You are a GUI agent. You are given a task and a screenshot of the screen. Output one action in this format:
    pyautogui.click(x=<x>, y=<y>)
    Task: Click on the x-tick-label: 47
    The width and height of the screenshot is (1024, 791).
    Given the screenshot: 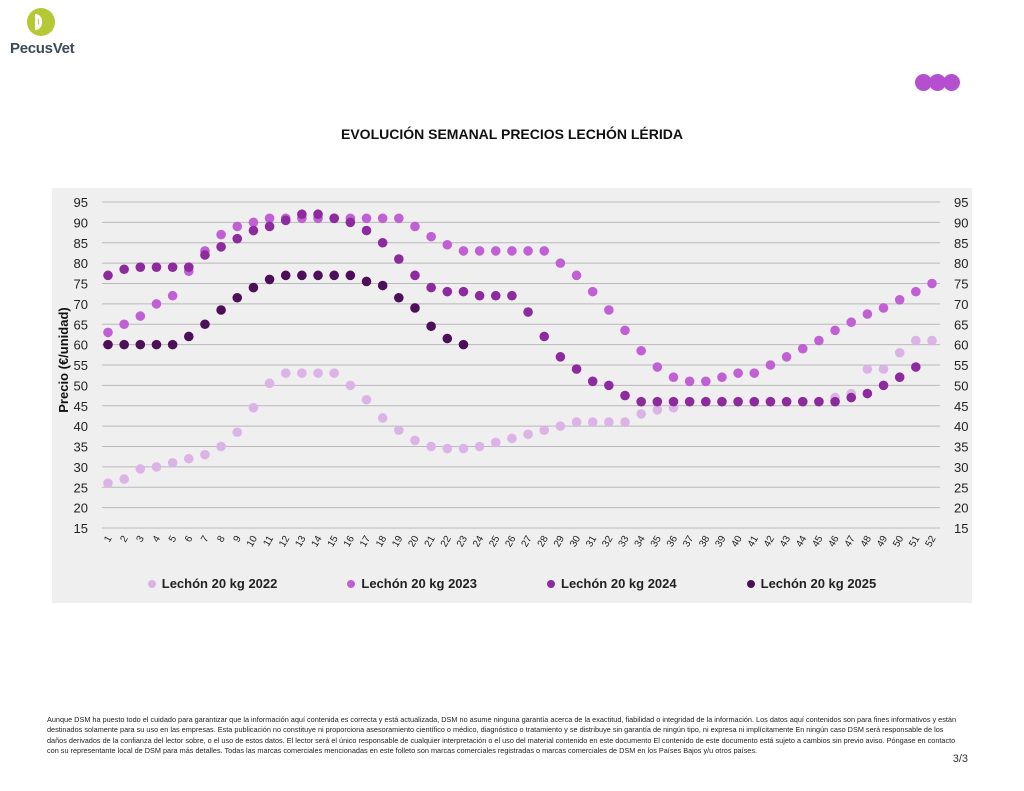 What is the action you would take?
    pyautogui.click(x=850, y=542)
    